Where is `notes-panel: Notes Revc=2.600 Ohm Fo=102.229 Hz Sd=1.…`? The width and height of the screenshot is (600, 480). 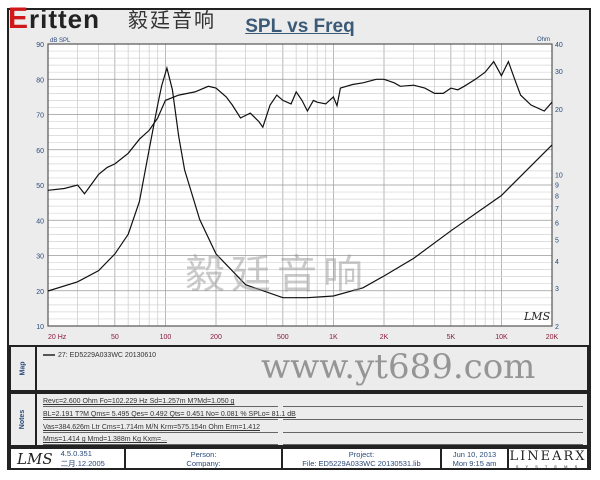 notes-panel: Notes Revc=2.600 Ohm Fo=102.229 Hz Sd=1.… is located at coordinates (299, 419).